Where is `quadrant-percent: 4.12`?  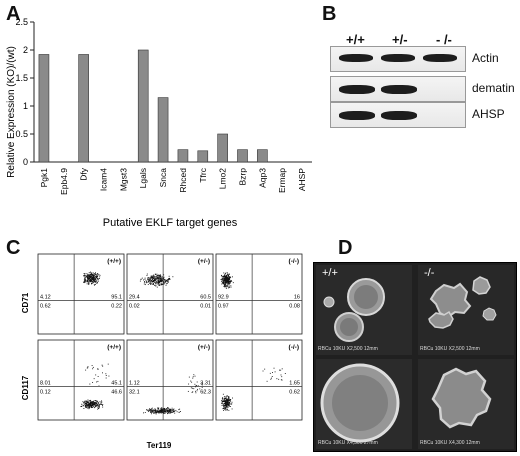
quadrant-percent: 4.12 is located at coordinates (45, 297).